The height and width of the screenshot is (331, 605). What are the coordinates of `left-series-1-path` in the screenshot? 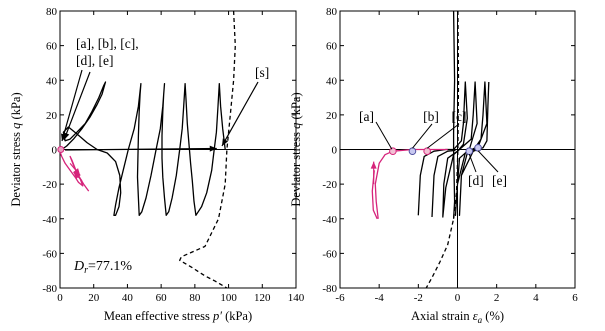 It's located at (74, 170).